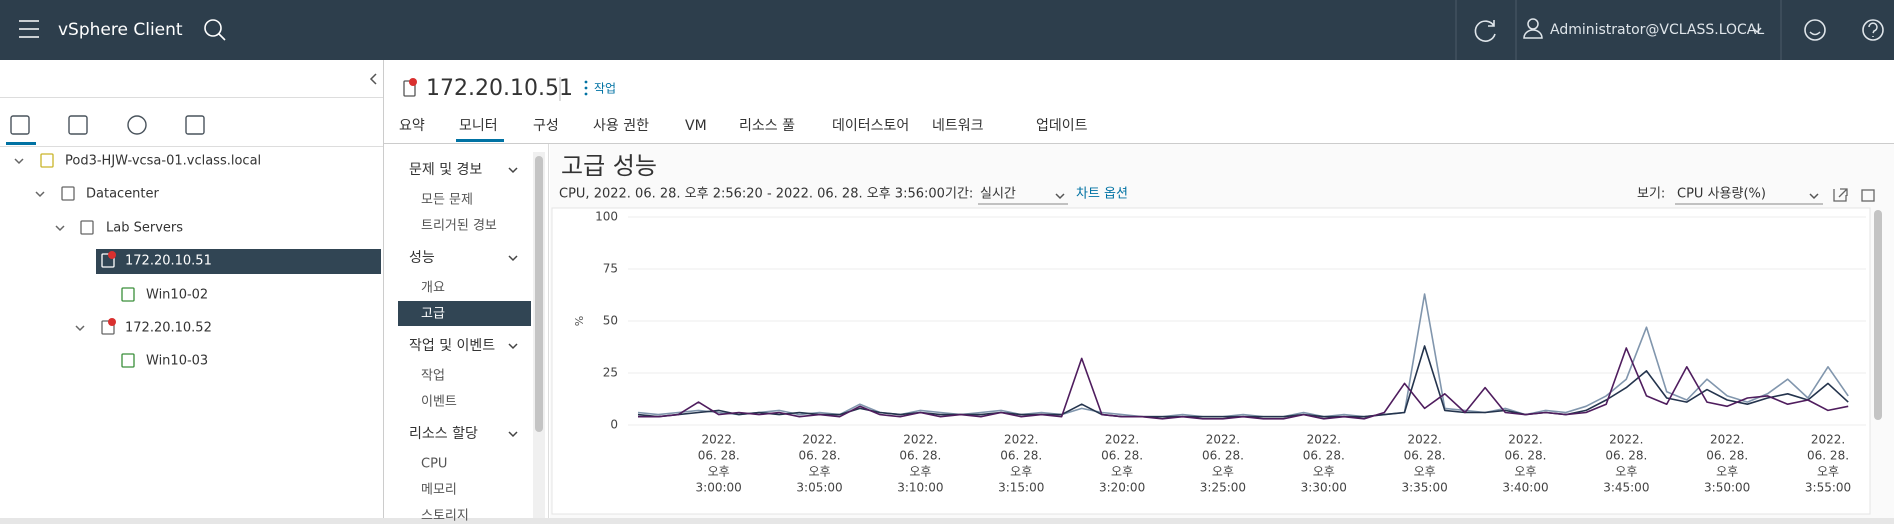 The height and width of the screenshot is (524, 1894). I want to click on refresh-icon, so click(1485, 31).